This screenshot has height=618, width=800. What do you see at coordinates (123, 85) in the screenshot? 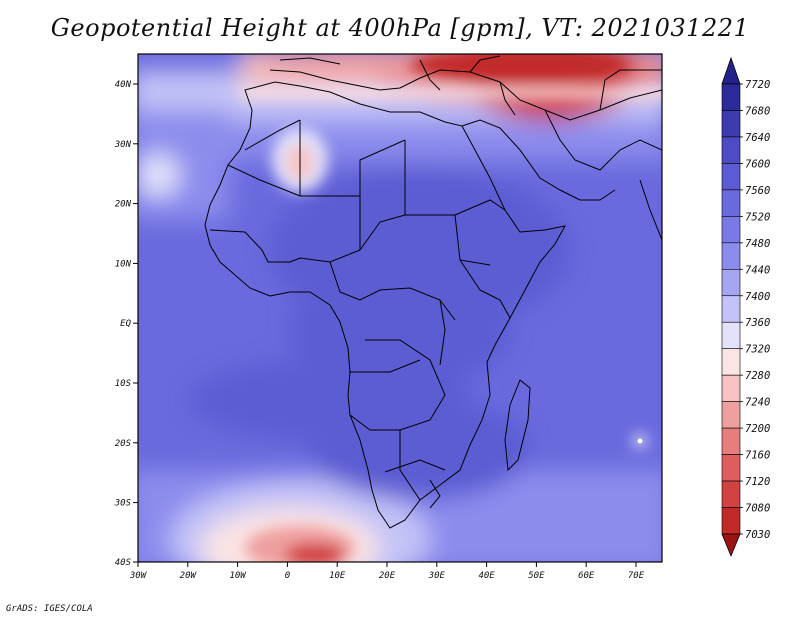
I see `lat-label: 40N` at bounding box center [123, 85].